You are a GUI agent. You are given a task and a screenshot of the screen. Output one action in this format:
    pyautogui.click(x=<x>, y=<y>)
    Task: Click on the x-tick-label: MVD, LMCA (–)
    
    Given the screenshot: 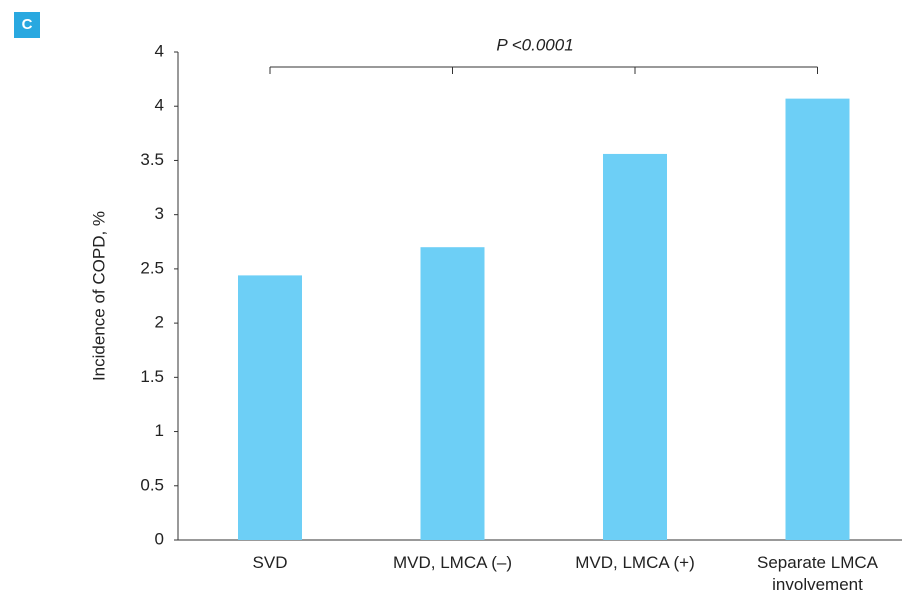 What is the action you would take?
    pyautogui.click(x=452, y=562)
    